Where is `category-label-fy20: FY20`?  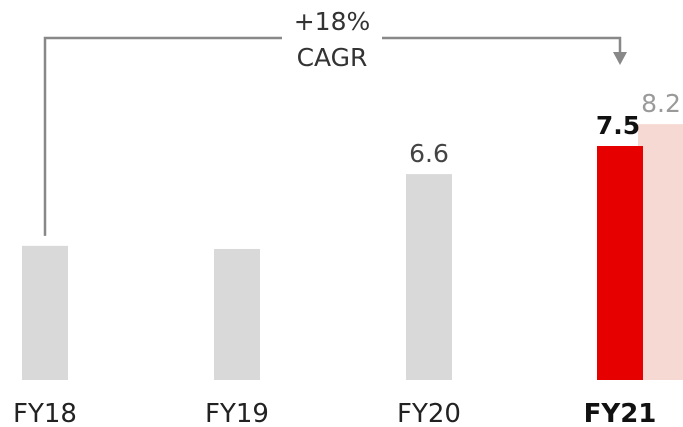
category-label-fy20: FY20 is located at coordinates (429, 413).